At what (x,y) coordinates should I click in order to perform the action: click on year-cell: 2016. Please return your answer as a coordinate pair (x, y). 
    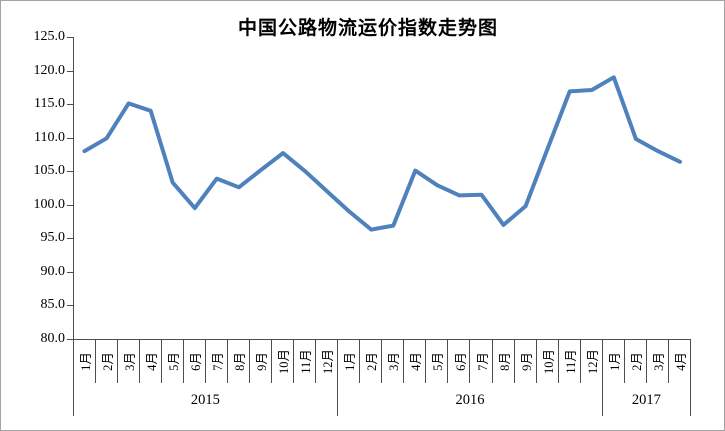
    Looking at the image, I should click on (470, 377).